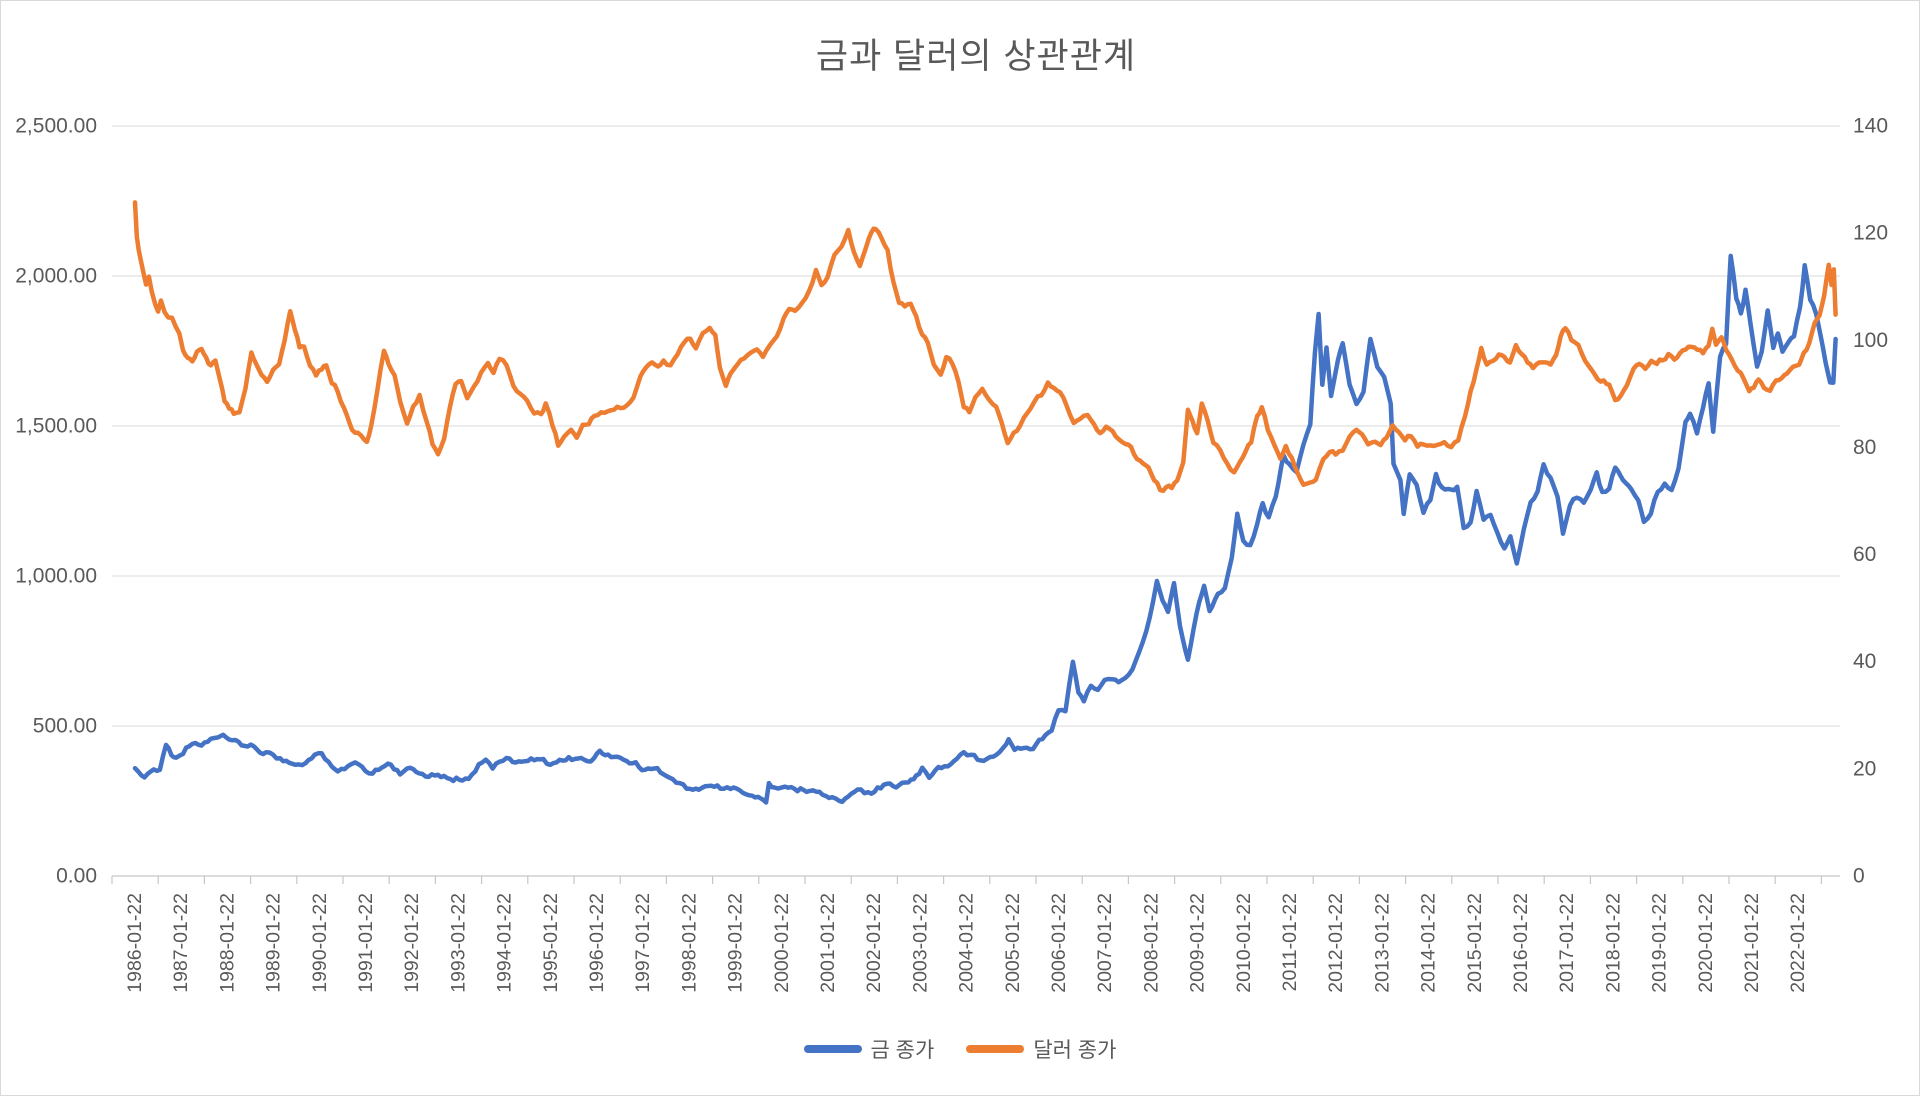 The height and width of the screenshot is (1096, 1920). I want to click on x-axis-tick-label: 1992-01-22, so click(412, 943).